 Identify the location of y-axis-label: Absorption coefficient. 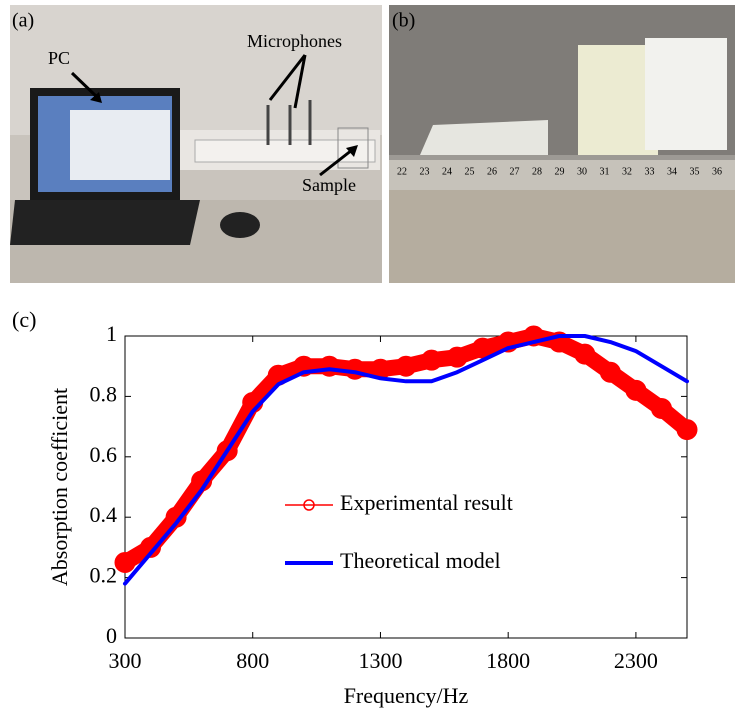
(59, 487).